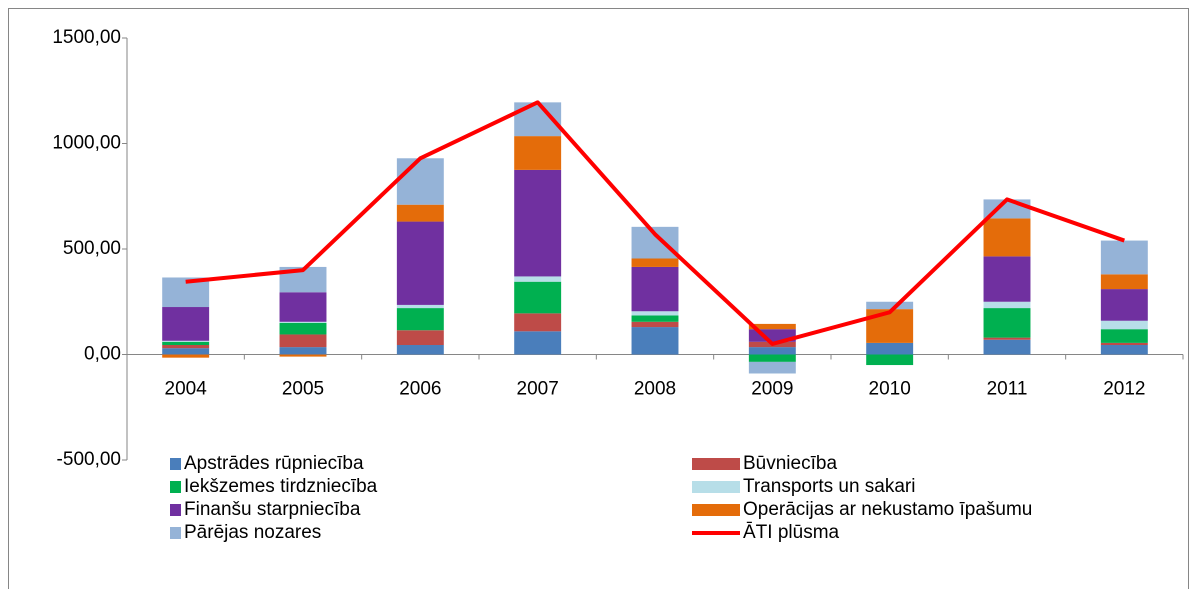  Describe the element at coordinates (890, 389) in the screenshot. I see `x-tick-label: 2010` at that location.